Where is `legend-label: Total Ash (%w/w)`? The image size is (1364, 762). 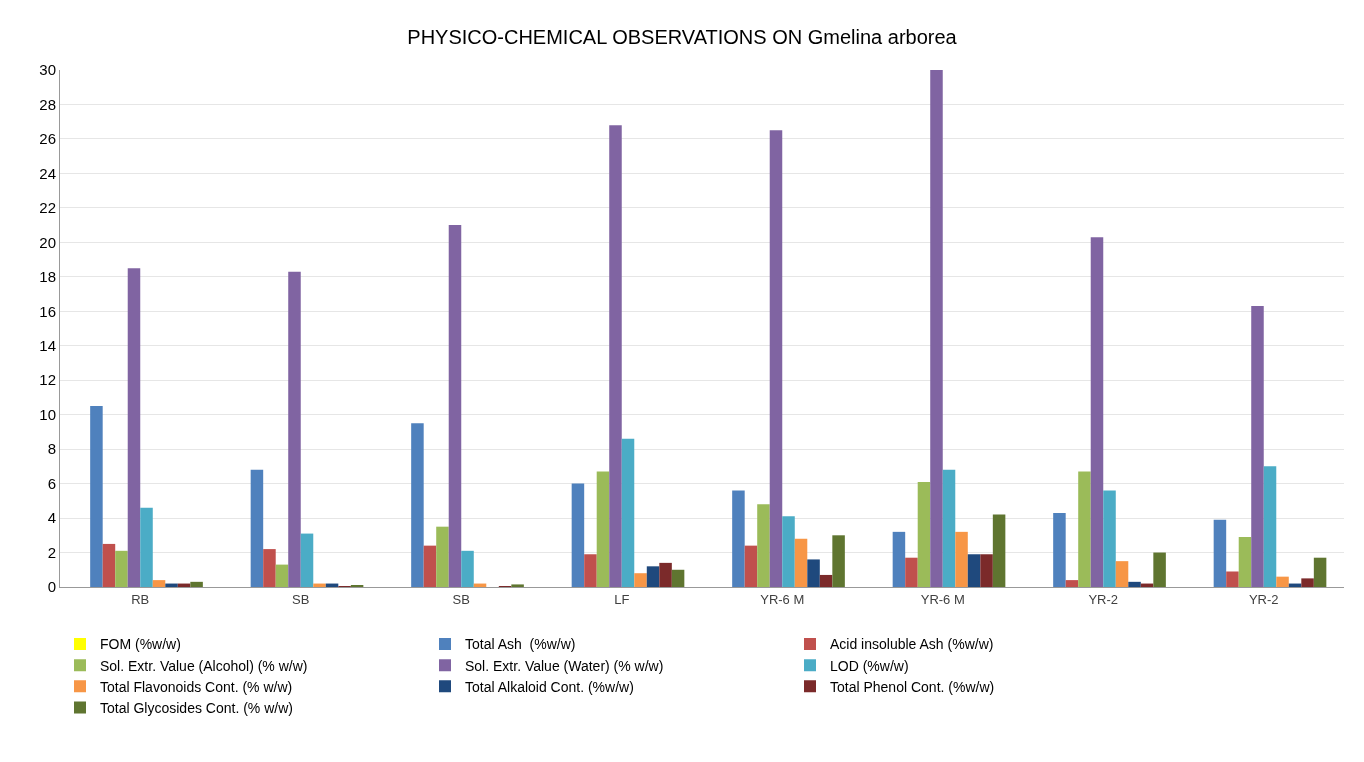 legend-label: Total Ash (%w/w) is located at coordinates (520, 644).